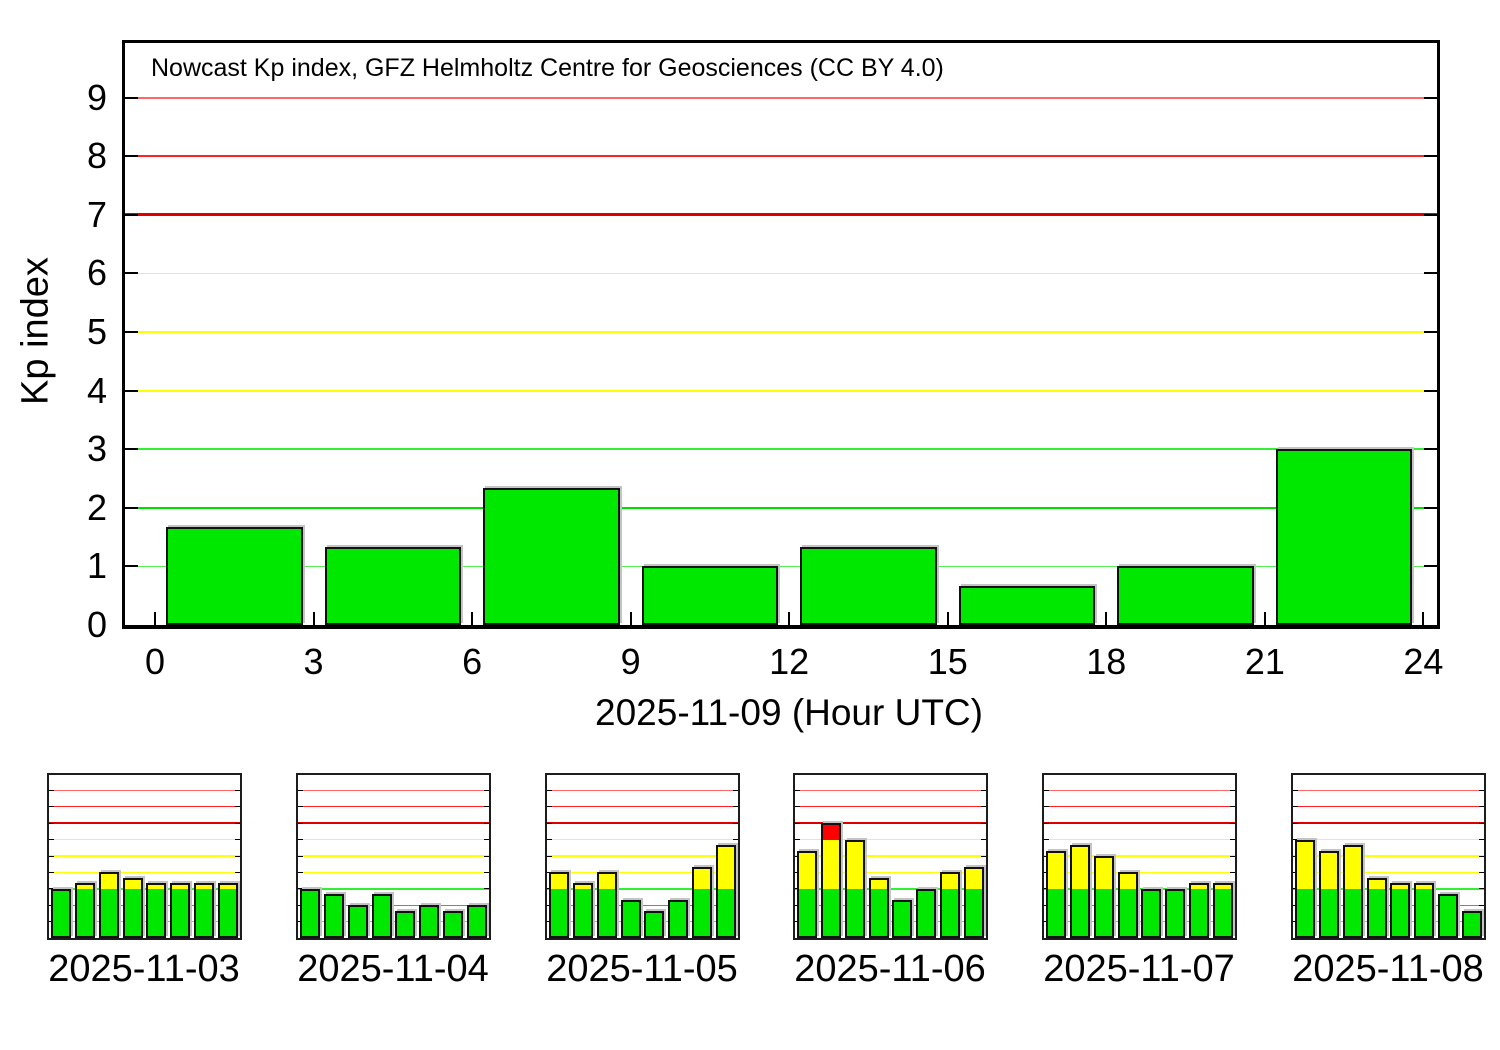 Image resolution: width=1500 pixels, height=1050 pixels. Describe the element at coordinates (890, 969) in the screenshot. I see `thumb-date-label: 2025-11-06` at that location.